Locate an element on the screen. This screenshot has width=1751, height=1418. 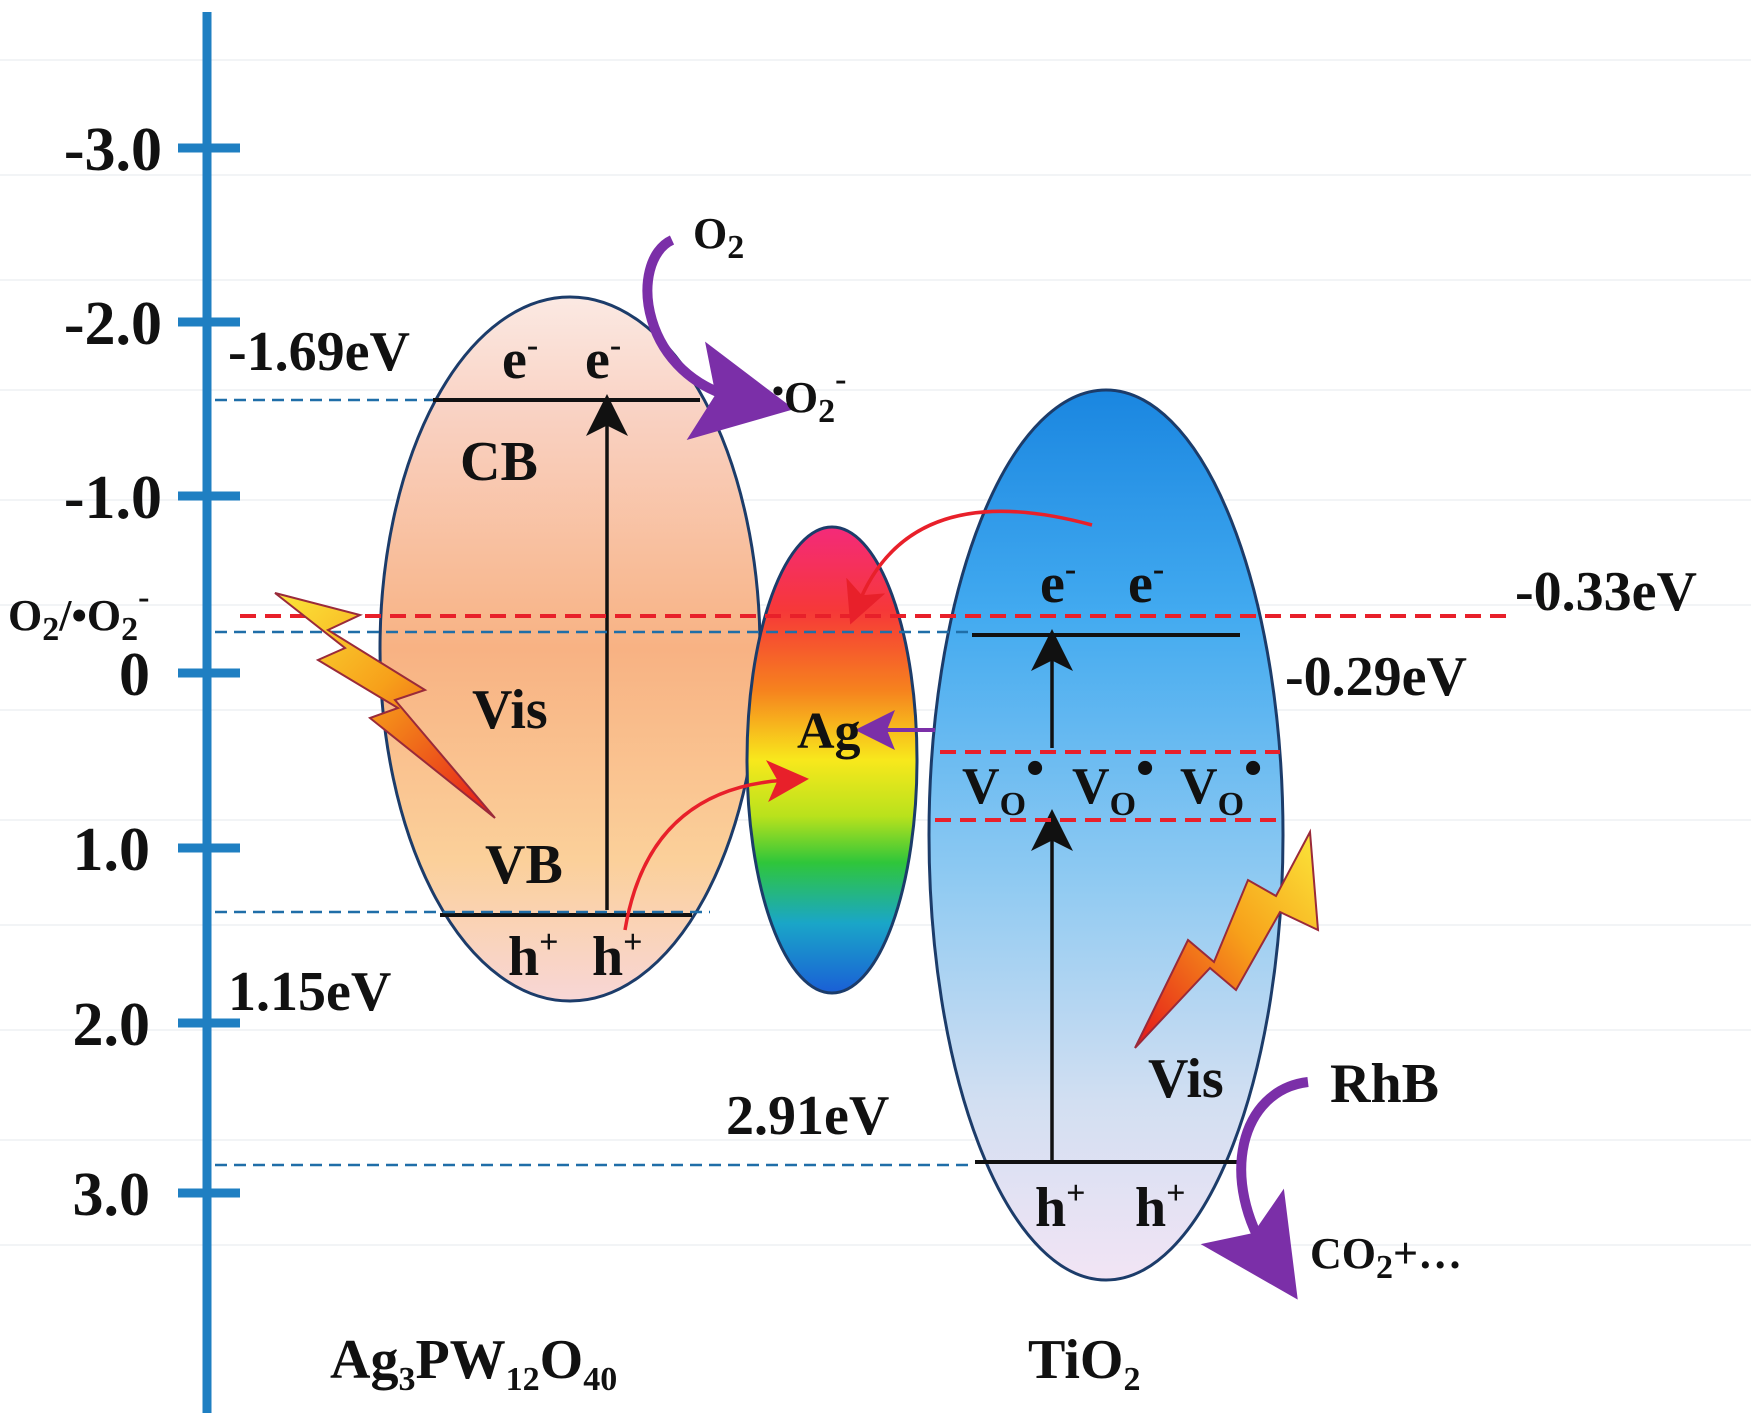
tio2-hole-2: h+ is located at coordinates (1160, 1207).